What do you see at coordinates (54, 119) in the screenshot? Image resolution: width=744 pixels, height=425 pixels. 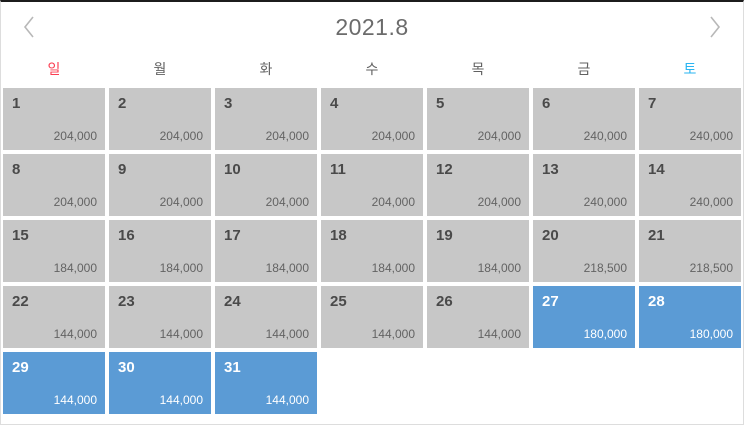 I see `day-cell-1: 1 204,000` at bounding box center [54, 119].